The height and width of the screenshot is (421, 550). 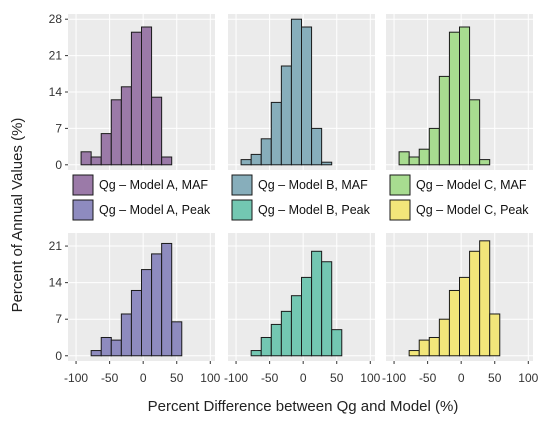 What do you see at coordinates (153, 185) in the screenshot?
I see `legend-label: Qg – Model A, MAF` at bounding box center [153, 185].